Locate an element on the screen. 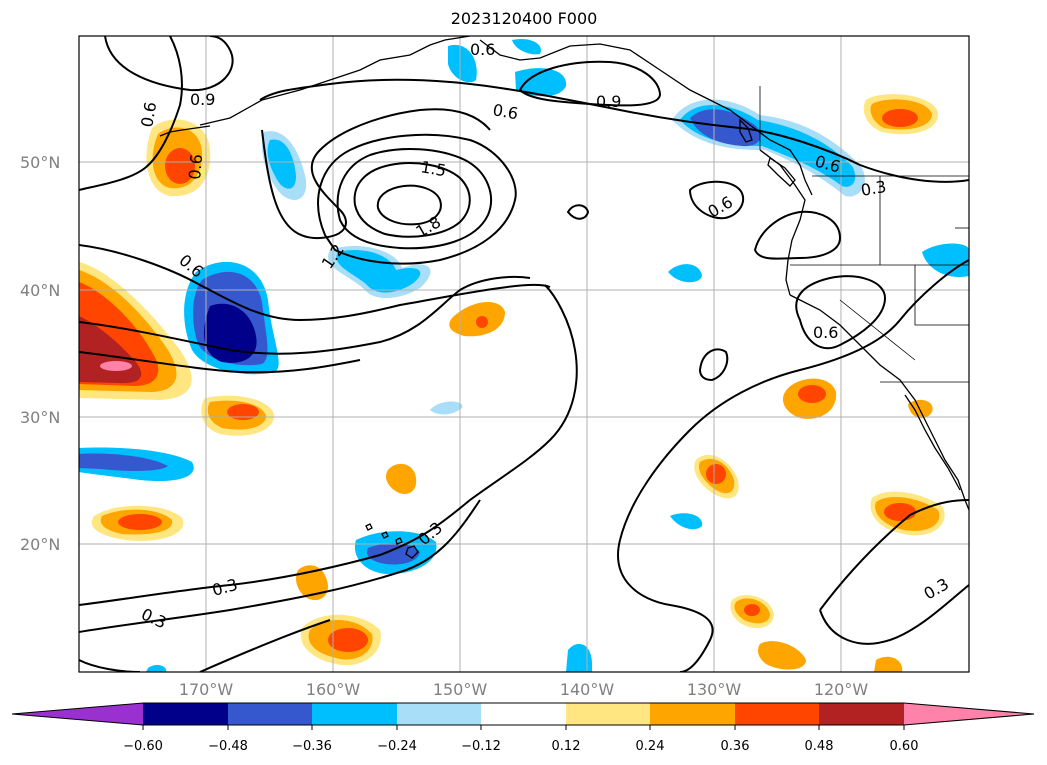  lat-label: 50°N is located at coordinates (40, 162).